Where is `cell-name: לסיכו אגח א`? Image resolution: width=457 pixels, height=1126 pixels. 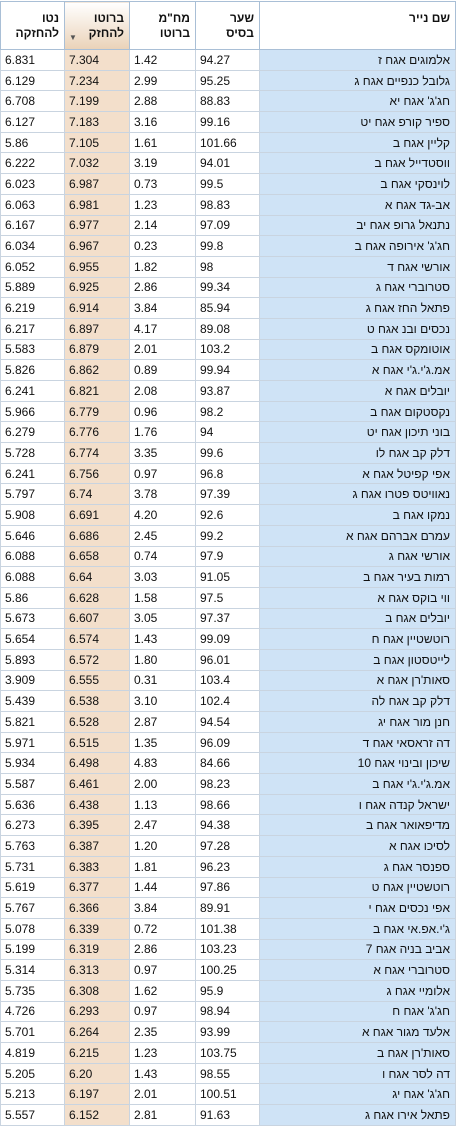 cell-name: לסיכו אגח א is located at coordinates (357, 846).